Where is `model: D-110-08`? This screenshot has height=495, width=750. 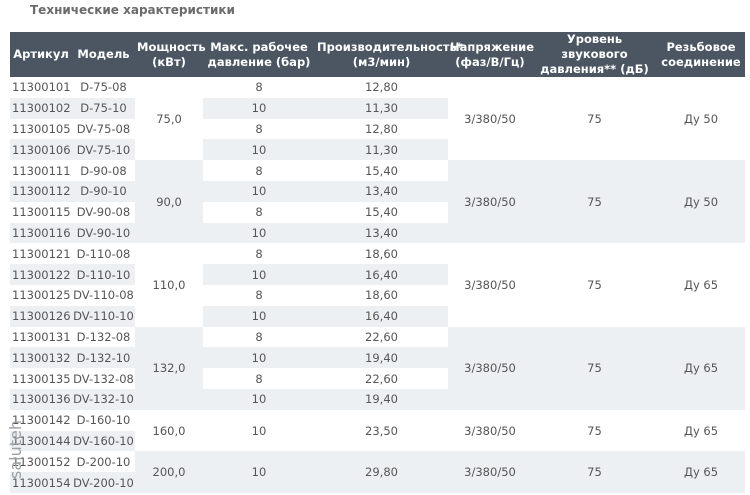 model: D-110-08 is located at coordinates (103, 253).